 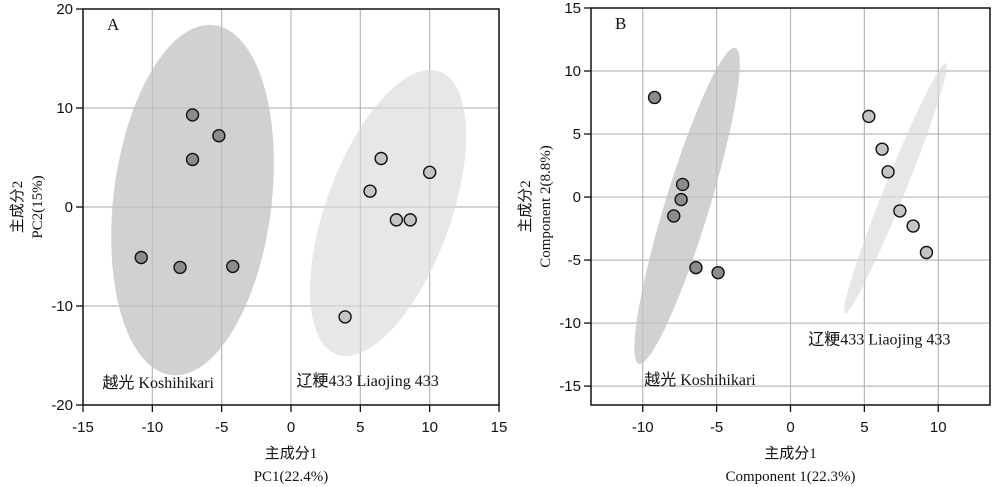 I want to click on x-axis-title: PC1(22.4%), so click(x=291, y=477).